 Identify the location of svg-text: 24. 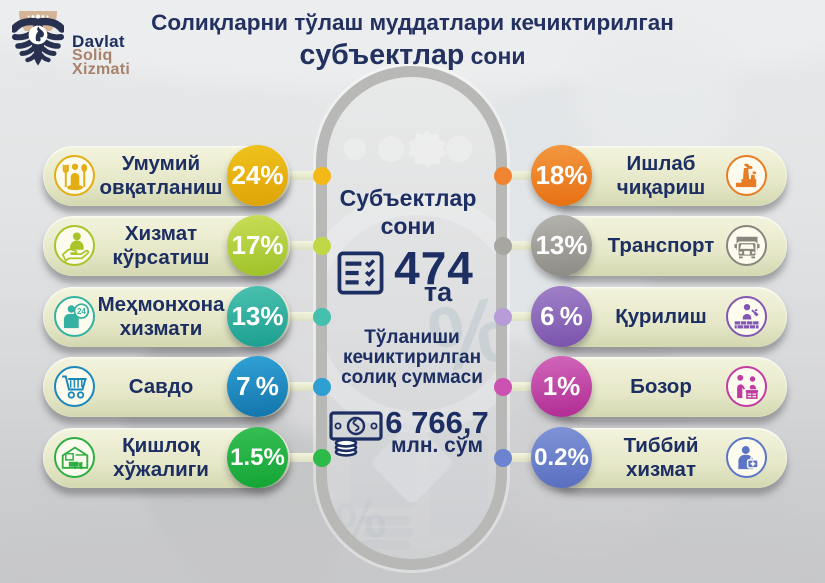
(80, 311).